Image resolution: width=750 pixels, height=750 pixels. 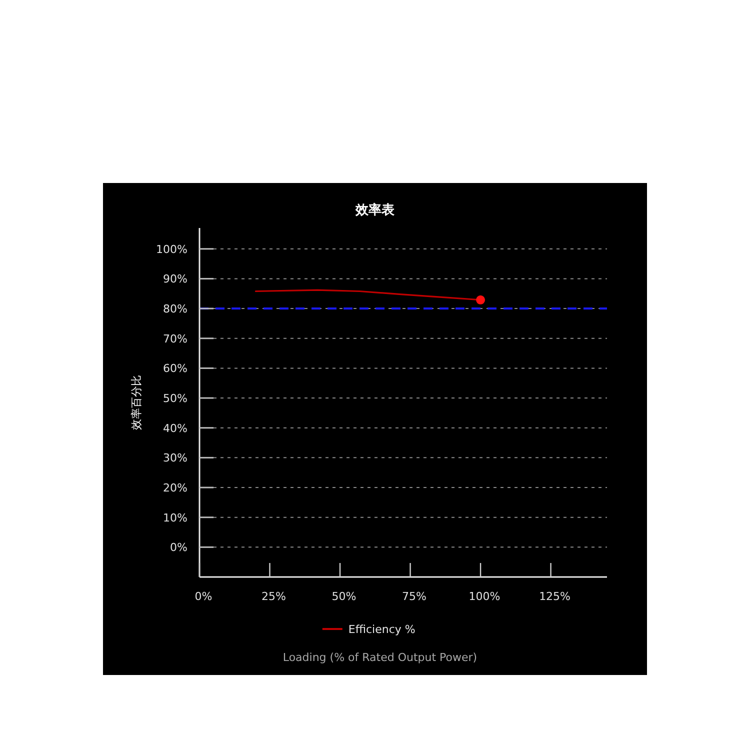 I want to click on chart-title: 效率表, so click(x=375, y=210).